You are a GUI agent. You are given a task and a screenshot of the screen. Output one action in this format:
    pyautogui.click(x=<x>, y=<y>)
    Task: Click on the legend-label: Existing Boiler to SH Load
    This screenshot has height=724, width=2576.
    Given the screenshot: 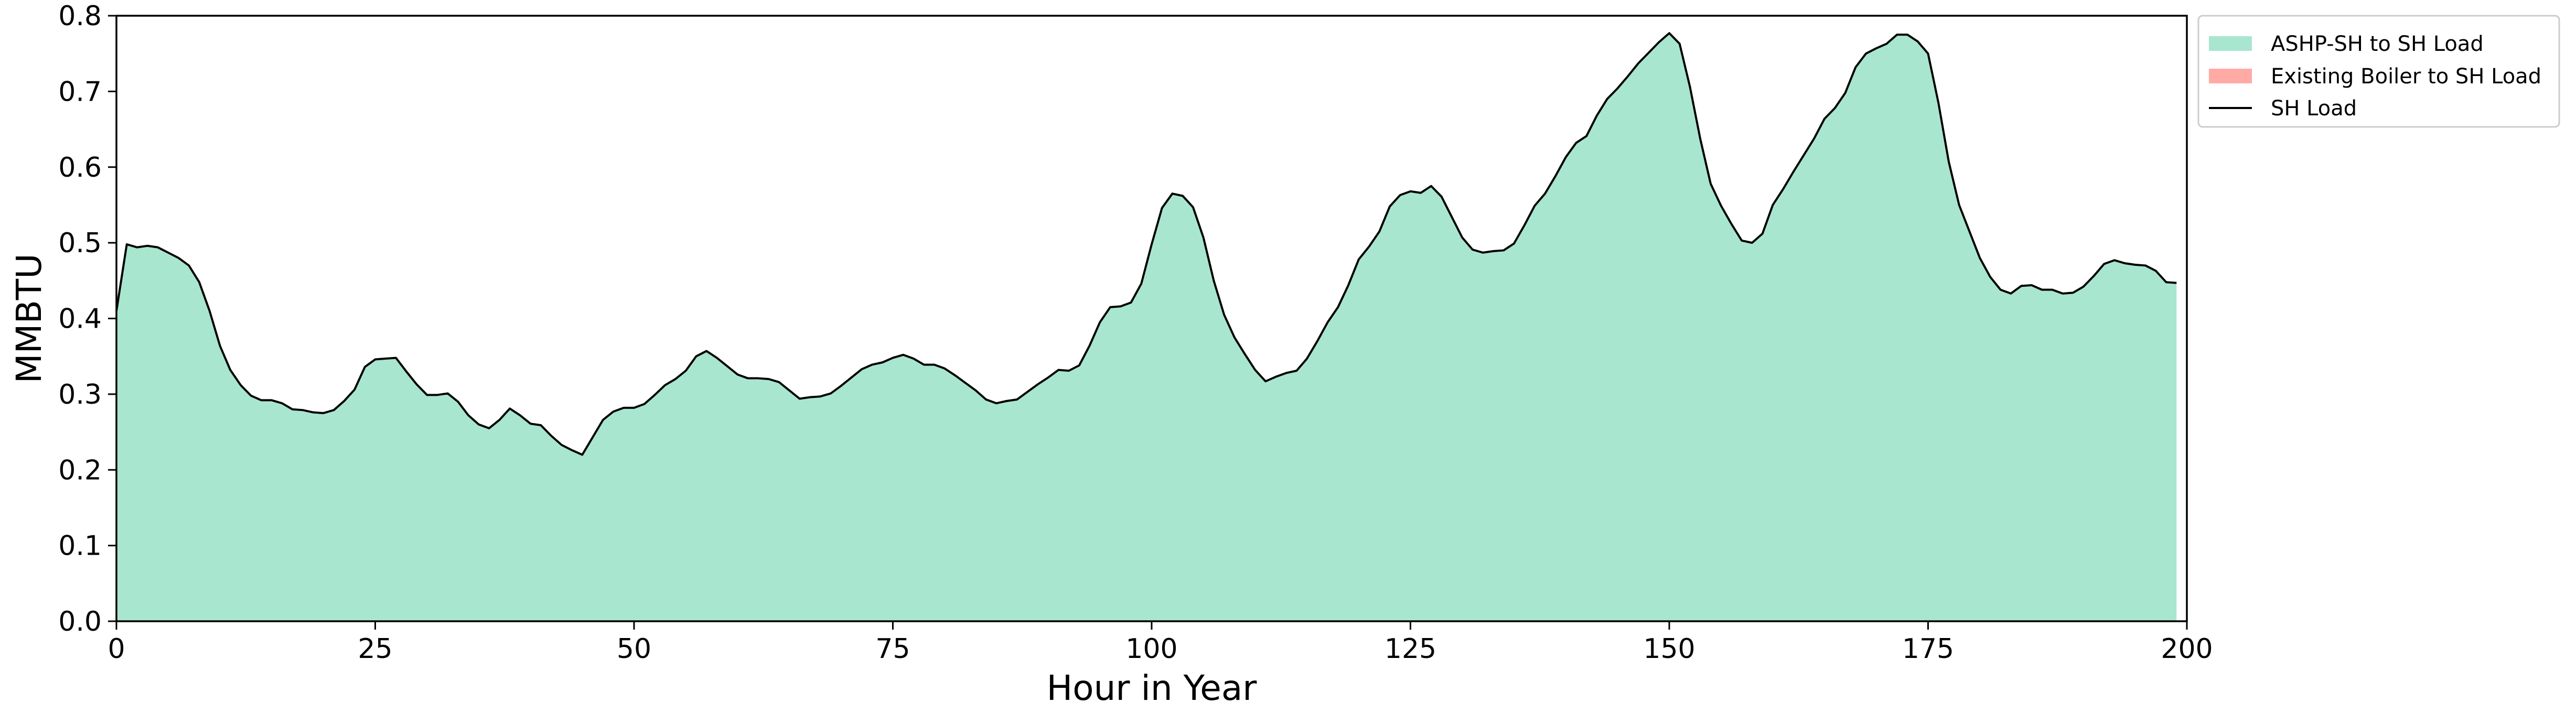 What is the action you would take?
    pyautogui.click(x=2406, y=76)
    